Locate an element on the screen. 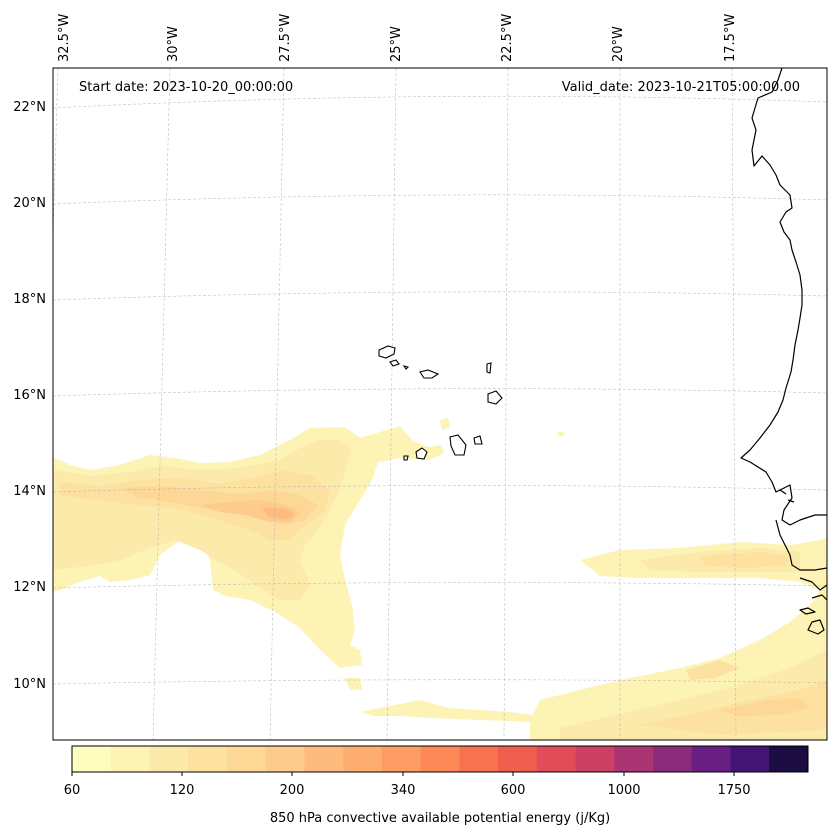 The height and width of the screenshot is (836, 837). colorbar-tick-label: 120 is located at coordinates (182, 790).